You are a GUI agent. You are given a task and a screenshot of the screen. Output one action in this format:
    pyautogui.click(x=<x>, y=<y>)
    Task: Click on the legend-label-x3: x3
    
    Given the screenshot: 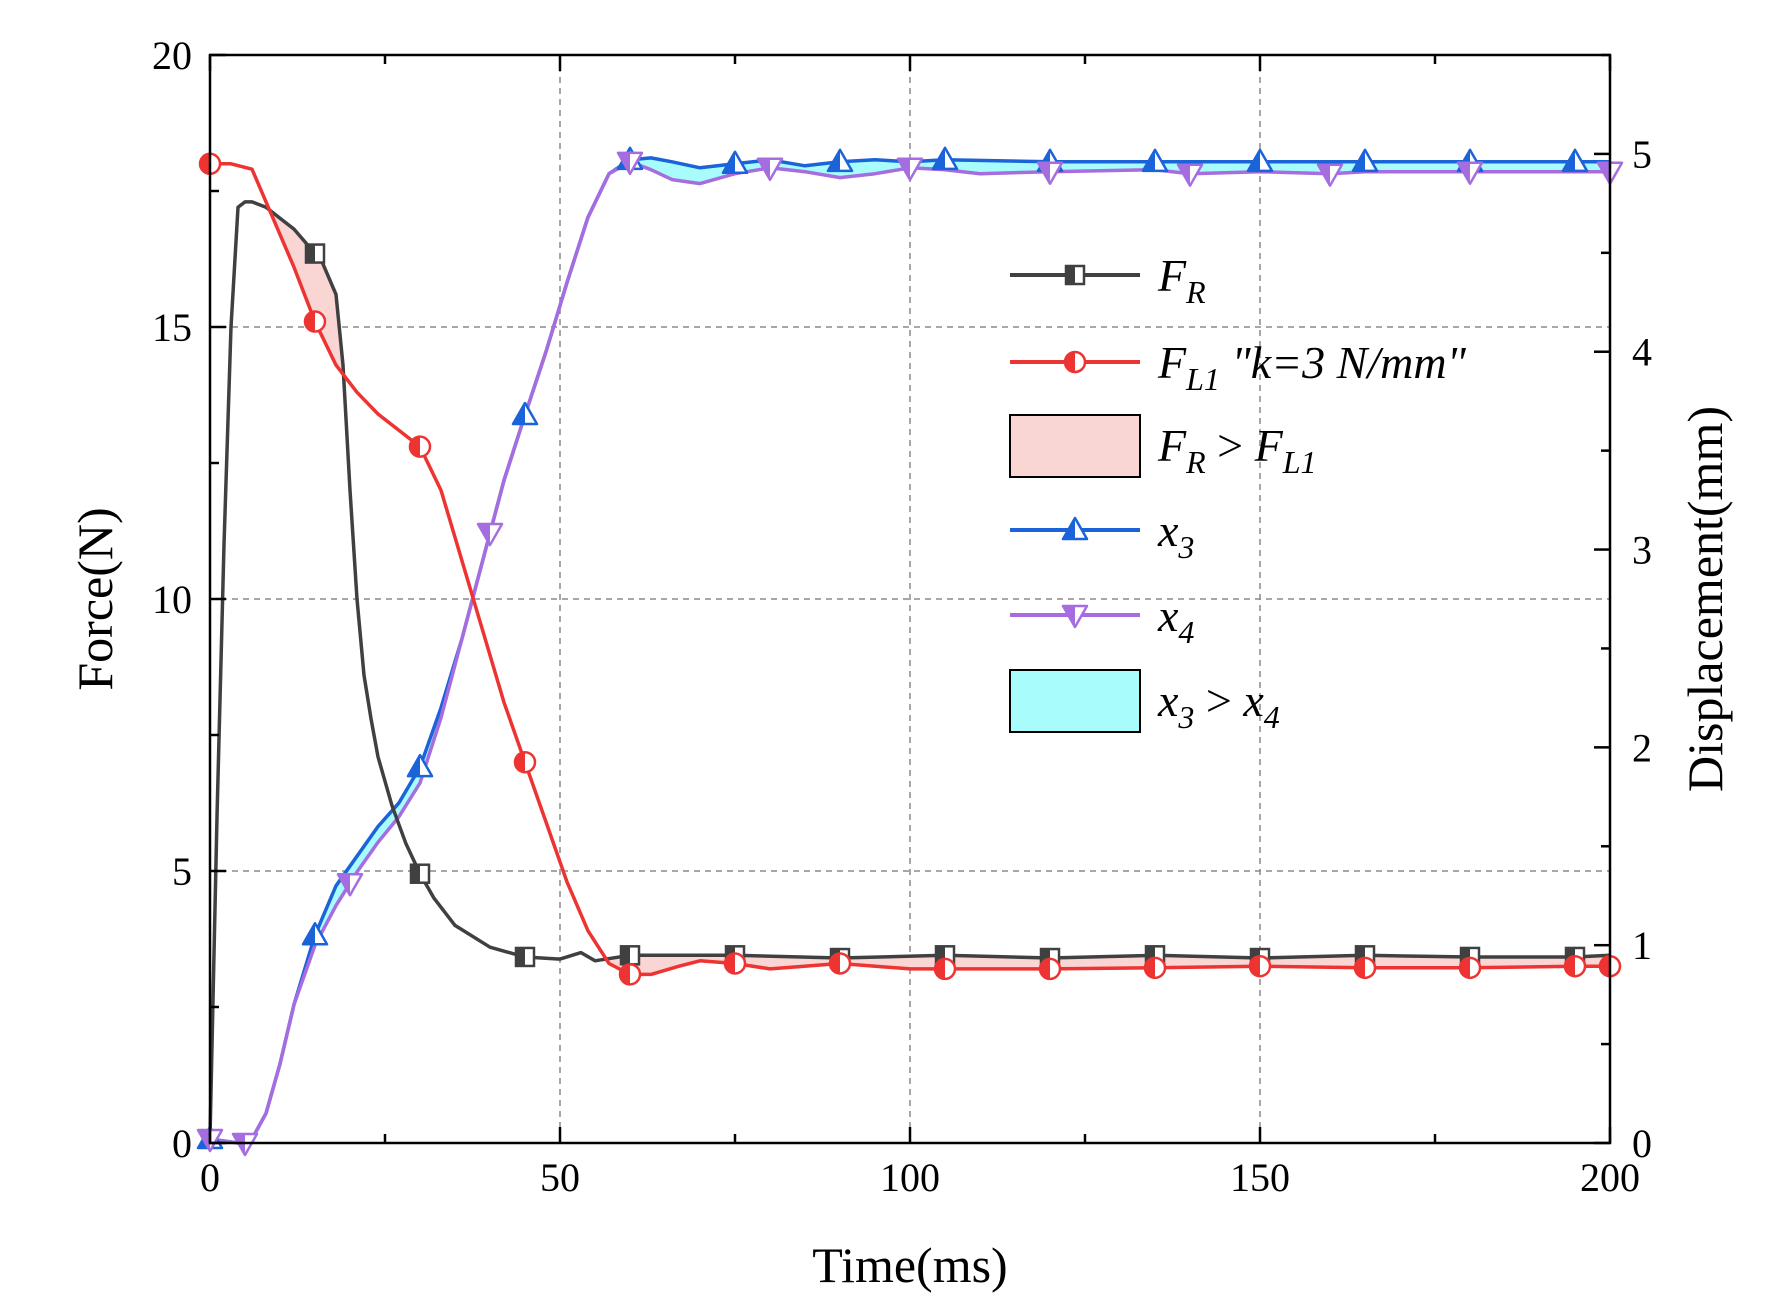 What is the action you would take?
    pyautogui.click(x=1175, y=535)
    